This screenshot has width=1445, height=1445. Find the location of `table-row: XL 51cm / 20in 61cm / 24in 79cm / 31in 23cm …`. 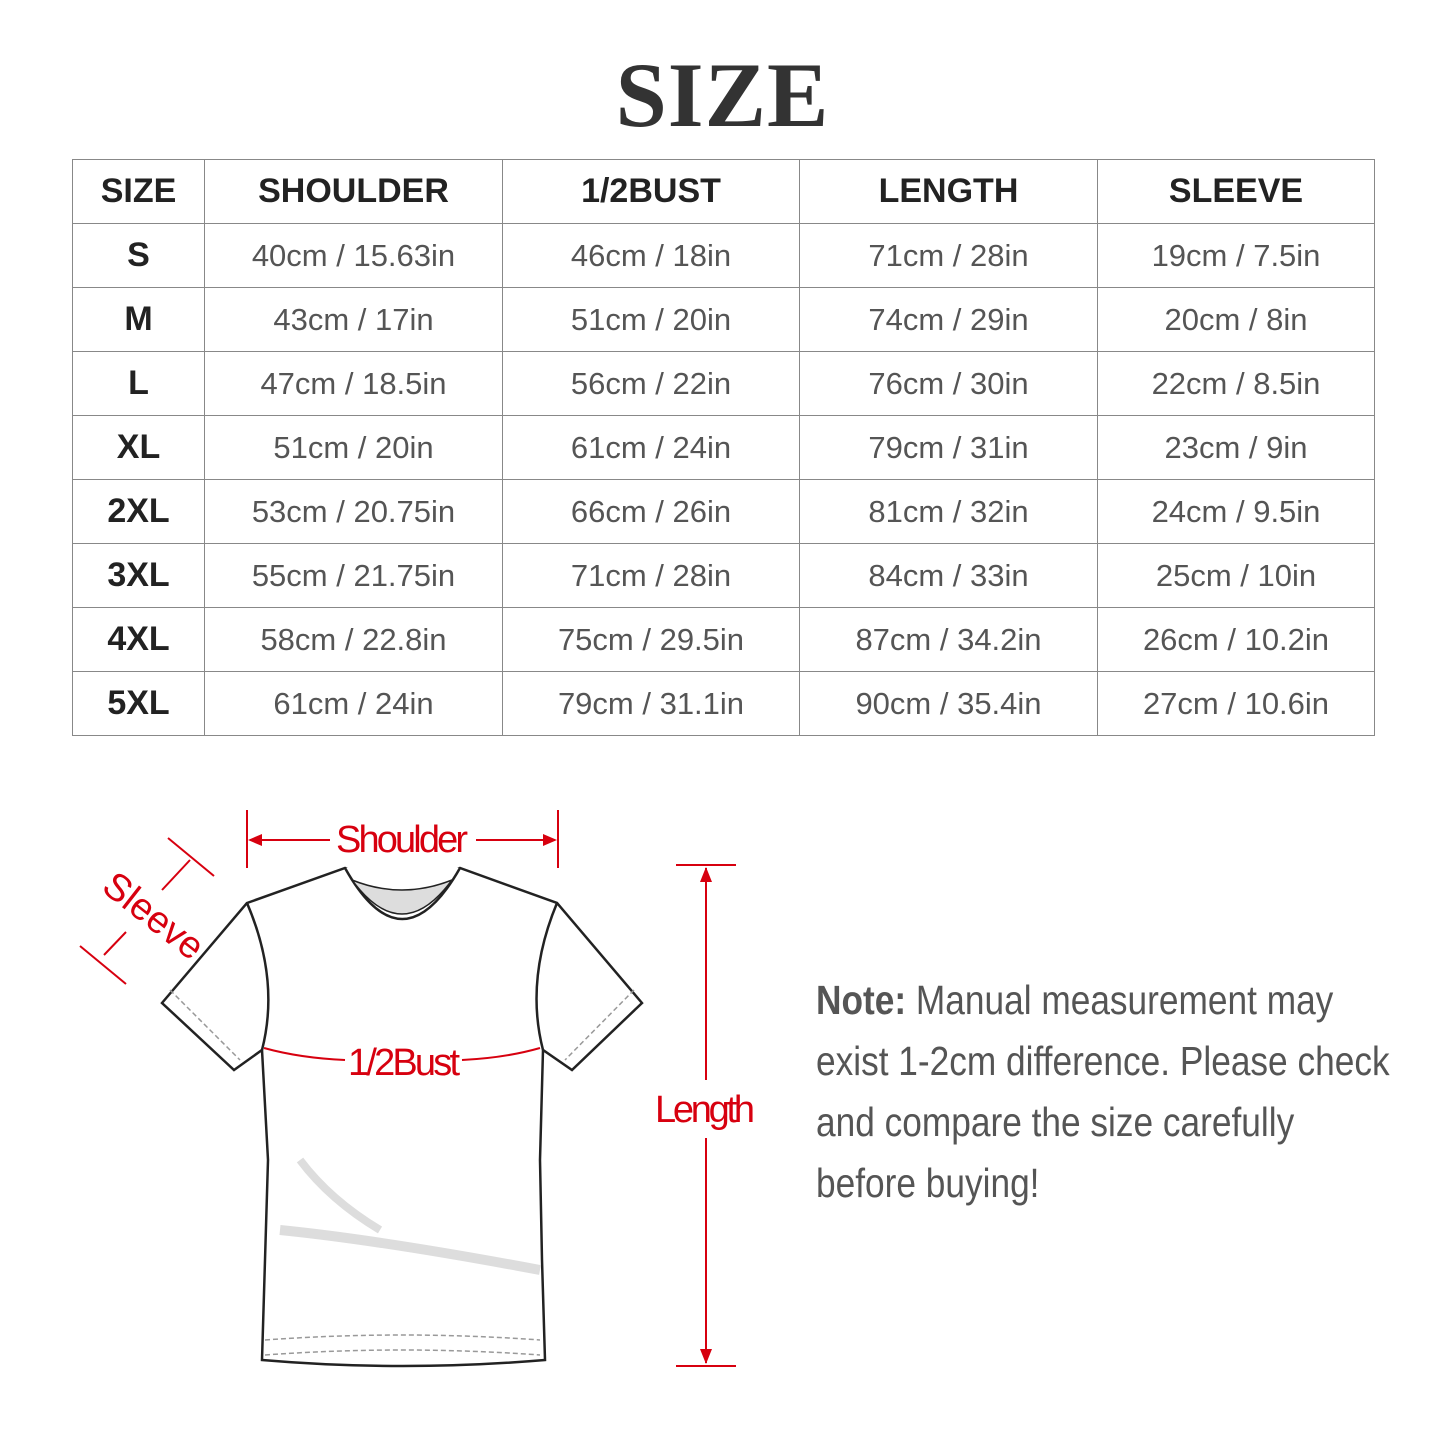

table-row: XL 51cm / 20in 61cm / 24in 79cm / 31in 23cm … is located at coordinates (723, 447).